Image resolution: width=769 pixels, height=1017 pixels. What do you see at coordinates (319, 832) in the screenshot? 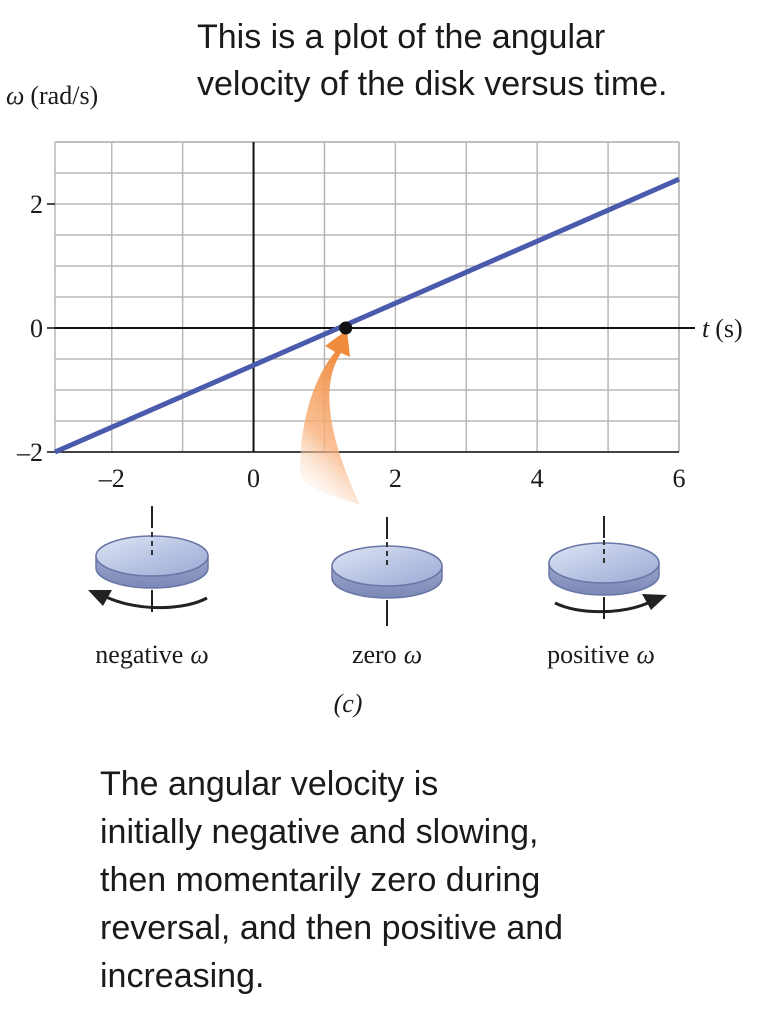
I see `bottom-caption-line-2: initially negative and slowing,` at bounding box center [319, 832].